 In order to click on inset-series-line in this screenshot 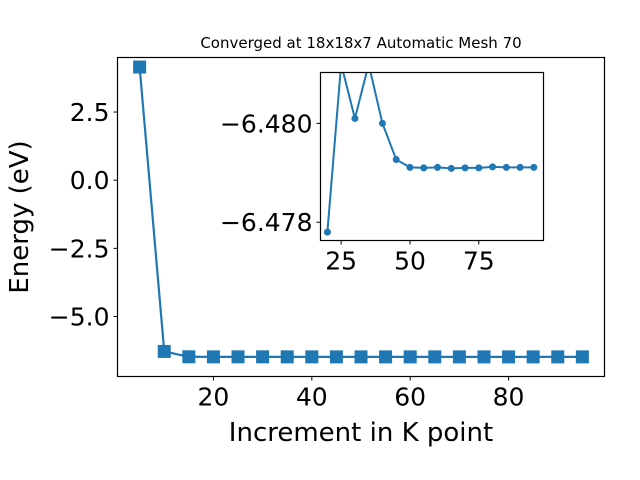, I will do `click(430, 152)`.